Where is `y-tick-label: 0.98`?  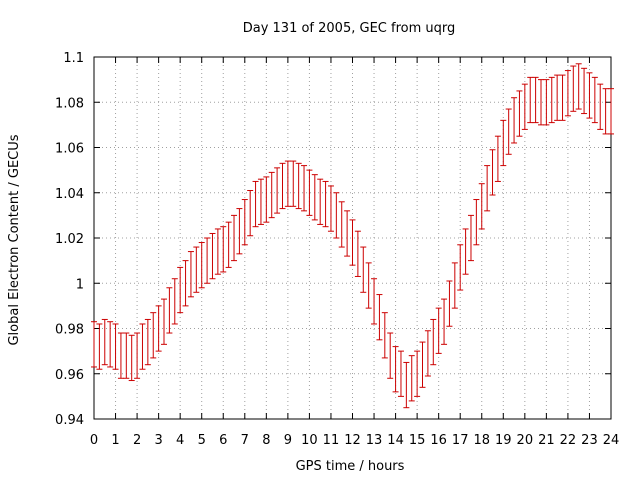
y-tick-label: 0.98 is located at coordinates (69, 330).